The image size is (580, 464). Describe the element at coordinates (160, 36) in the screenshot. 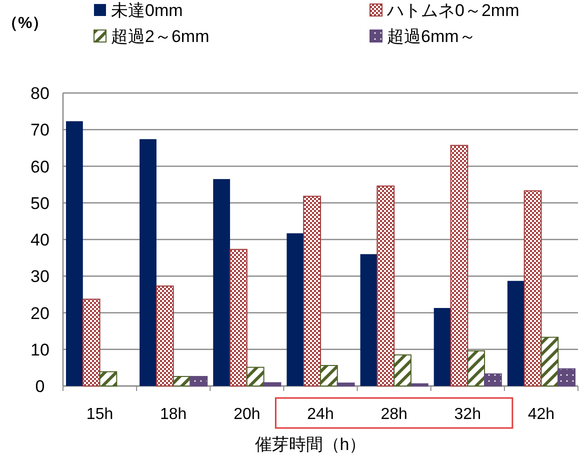

I see `legend-label: 超過2～6mm` at that location.